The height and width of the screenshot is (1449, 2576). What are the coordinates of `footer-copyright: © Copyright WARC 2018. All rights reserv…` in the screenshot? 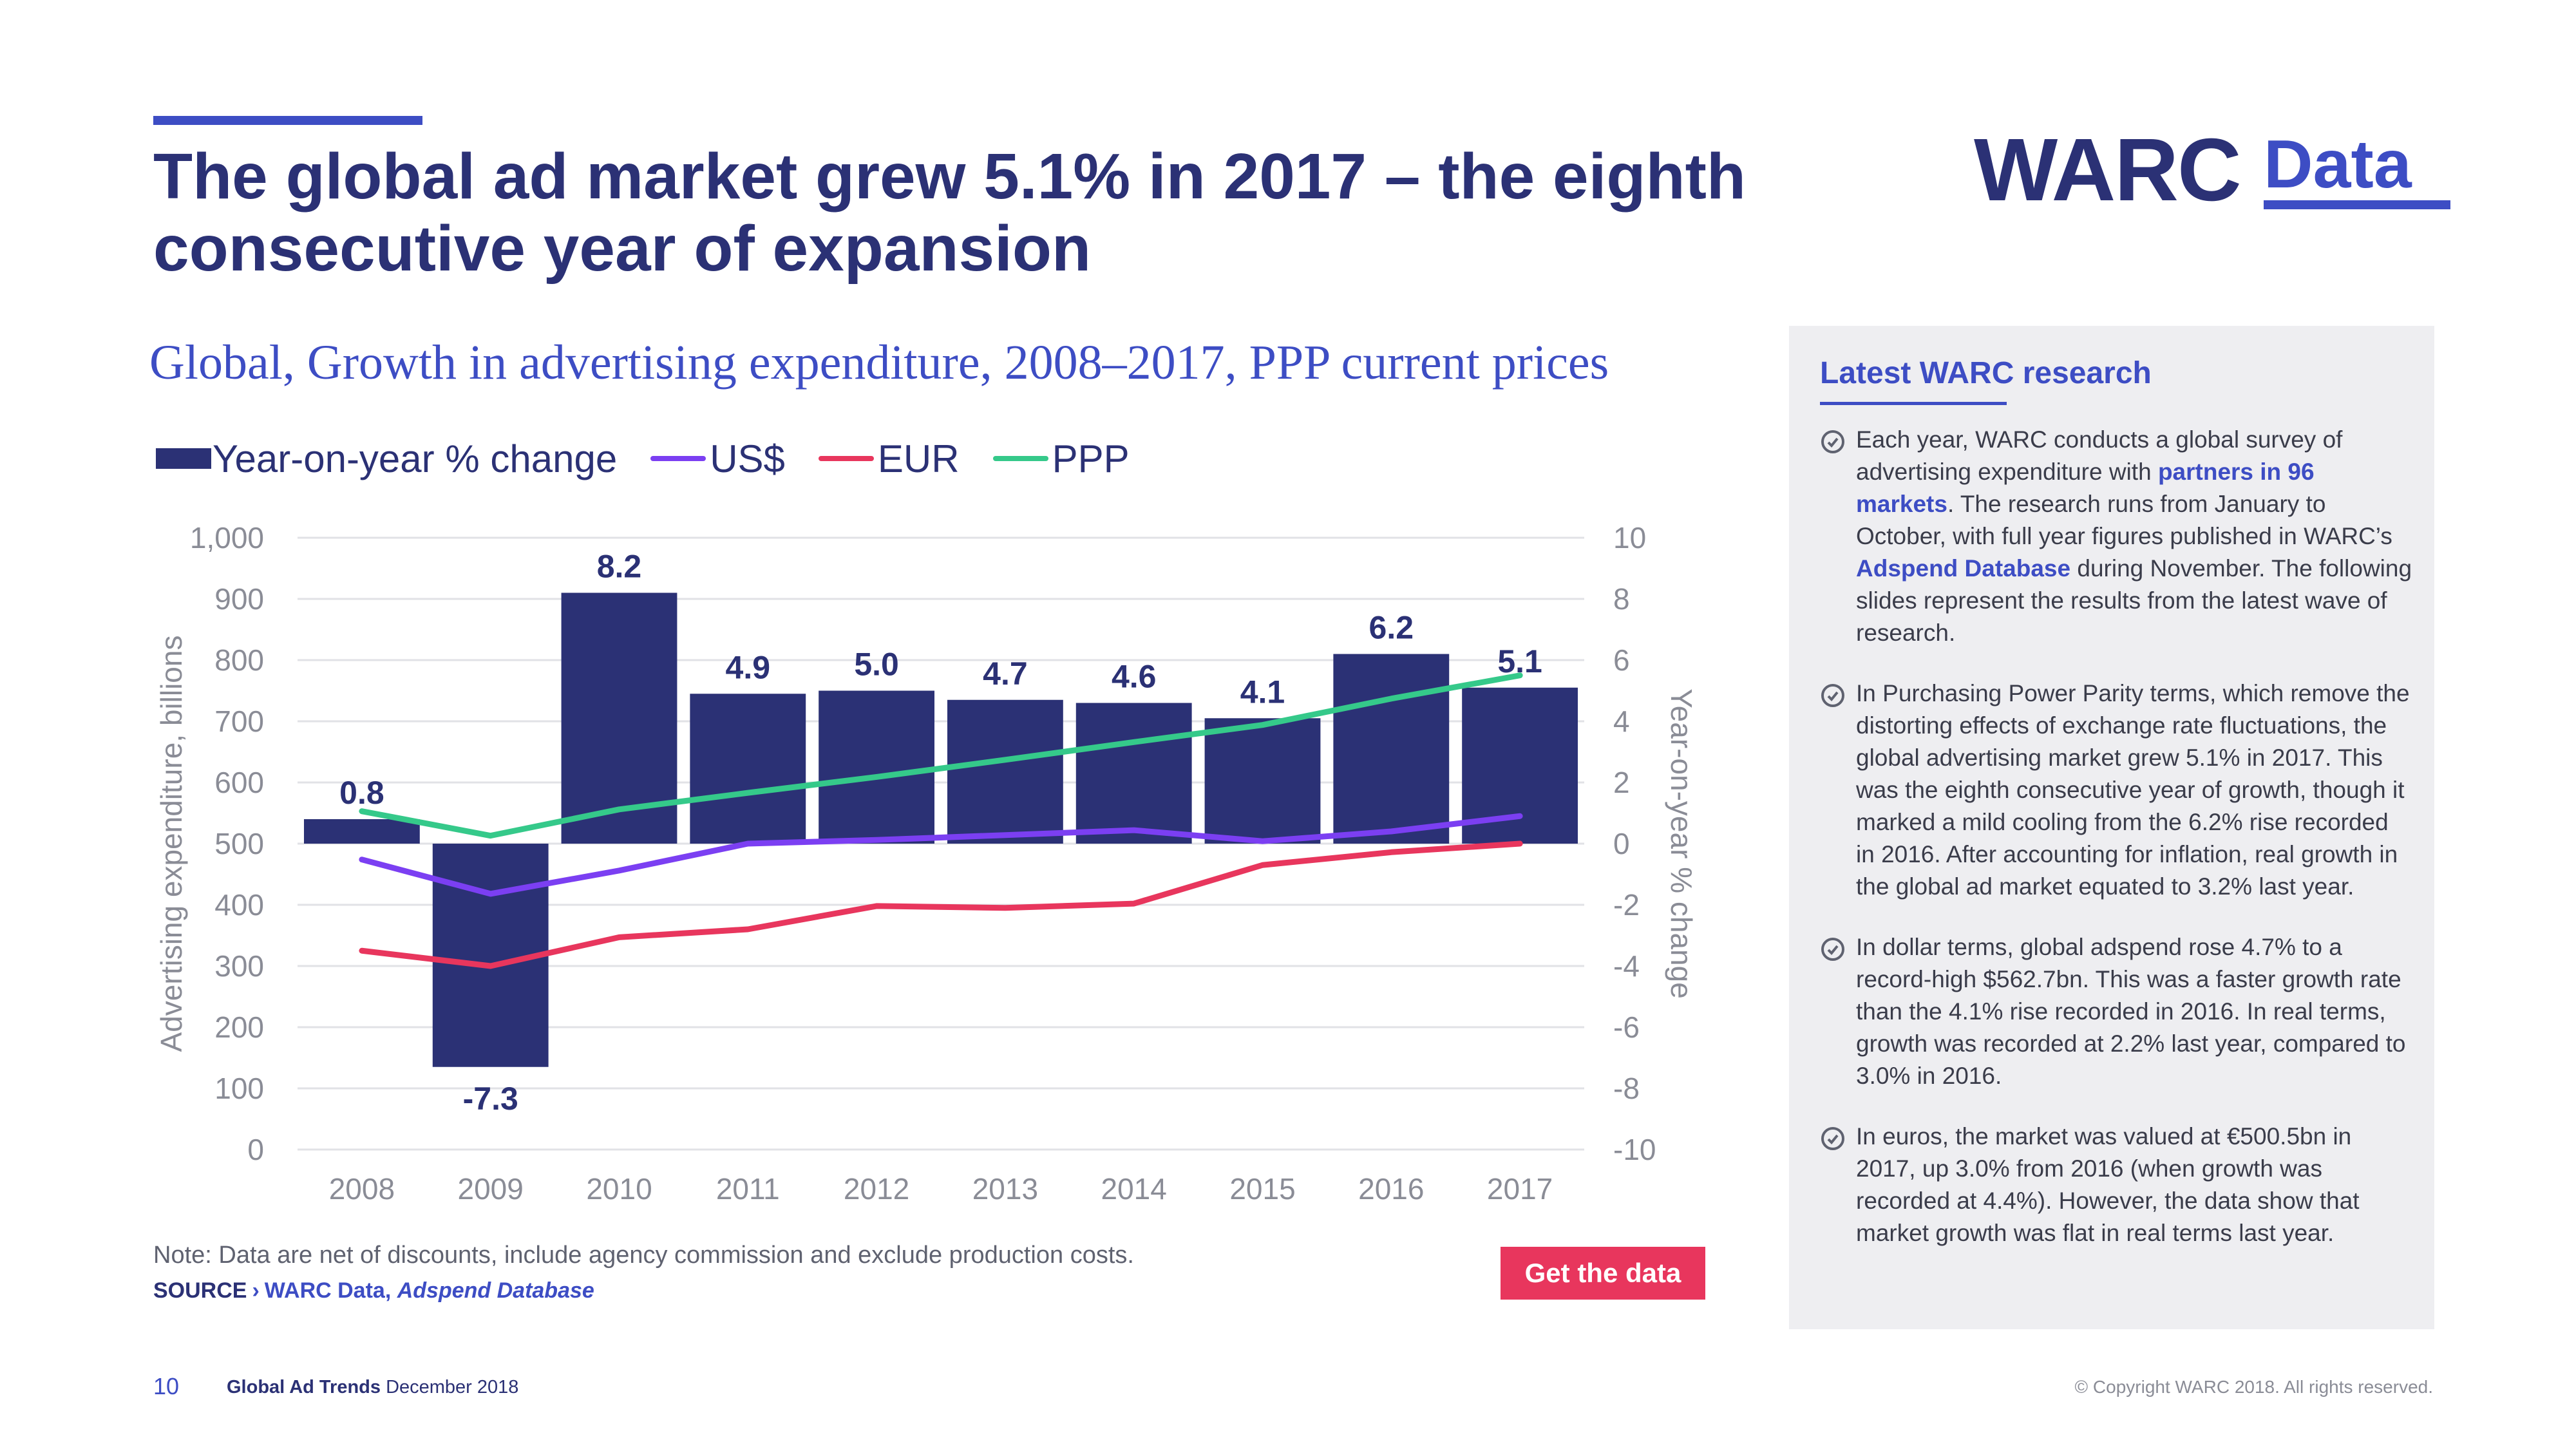 It's located at (2253, 1387).